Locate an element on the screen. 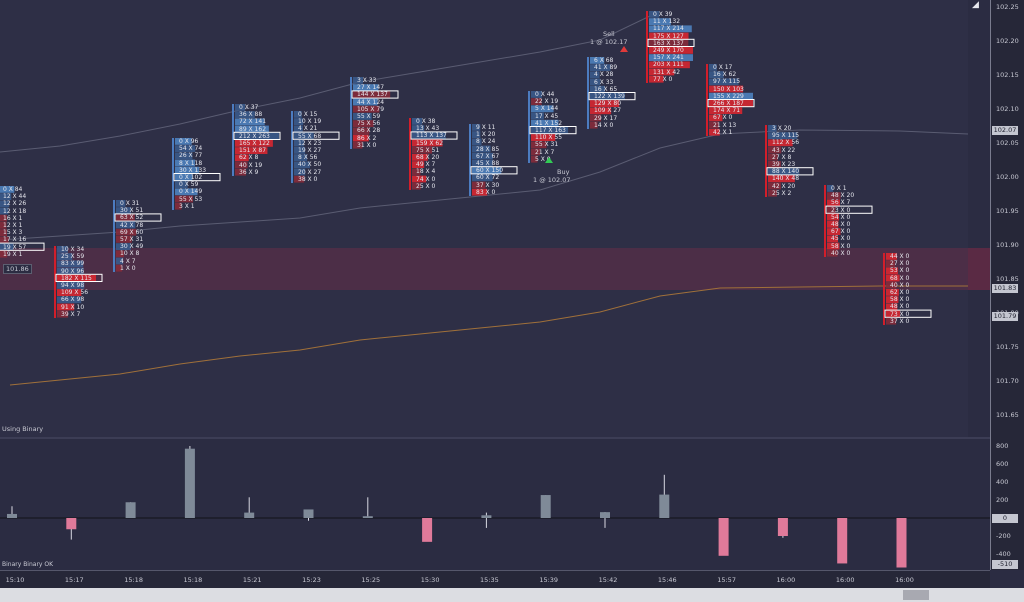  footprint-cell: 69 X 60 is located at coordinates (132, 232).